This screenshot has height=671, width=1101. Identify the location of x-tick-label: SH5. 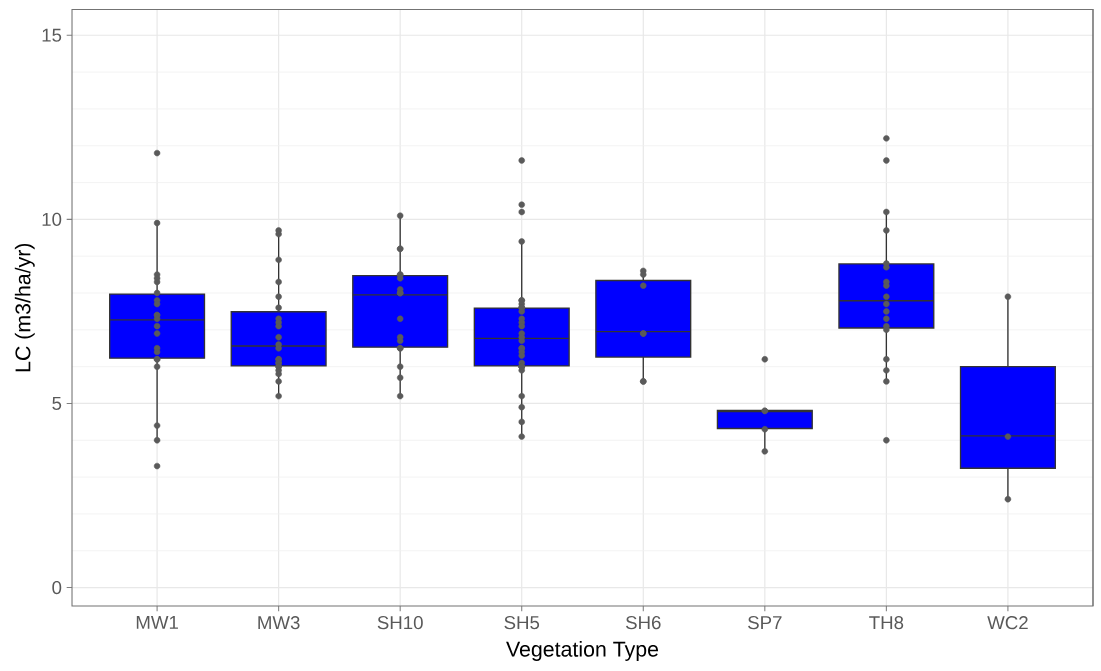
(522, 623).